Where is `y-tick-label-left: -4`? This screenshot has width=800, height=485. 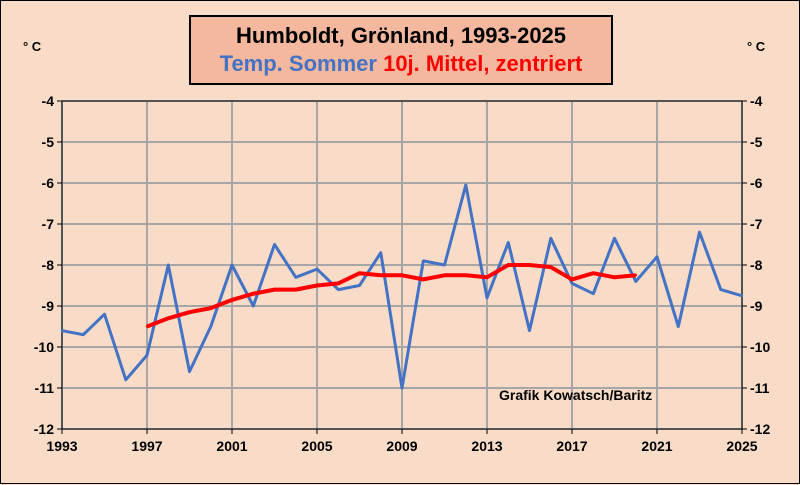 y-tick-label-left: -4 is located at coordinates (48, 101).